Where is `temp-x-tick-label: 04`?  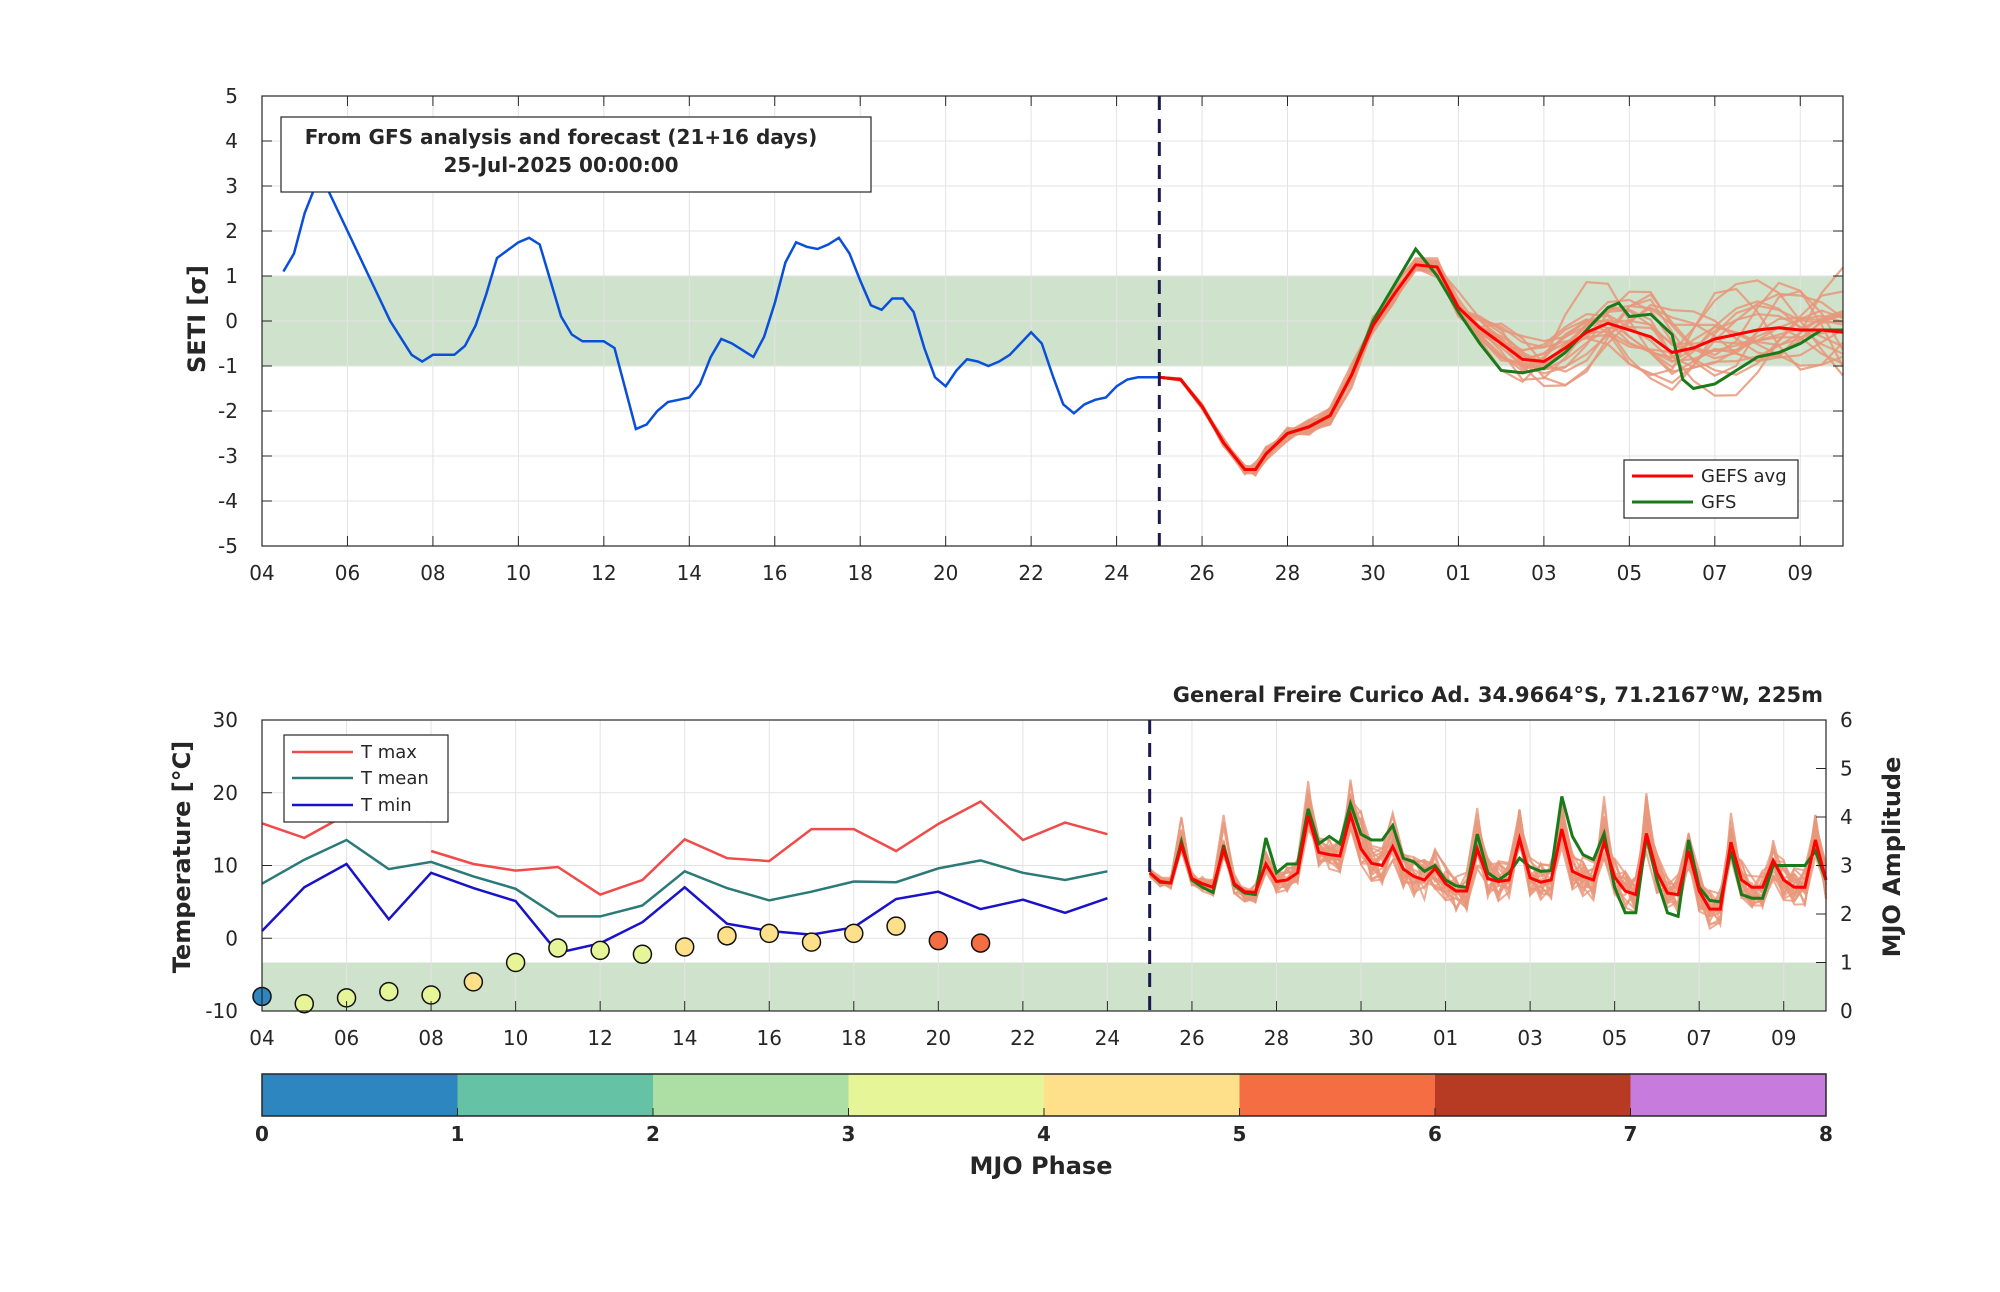
temp-x-tick-label: 04 is located at coordinates (261, 1038).